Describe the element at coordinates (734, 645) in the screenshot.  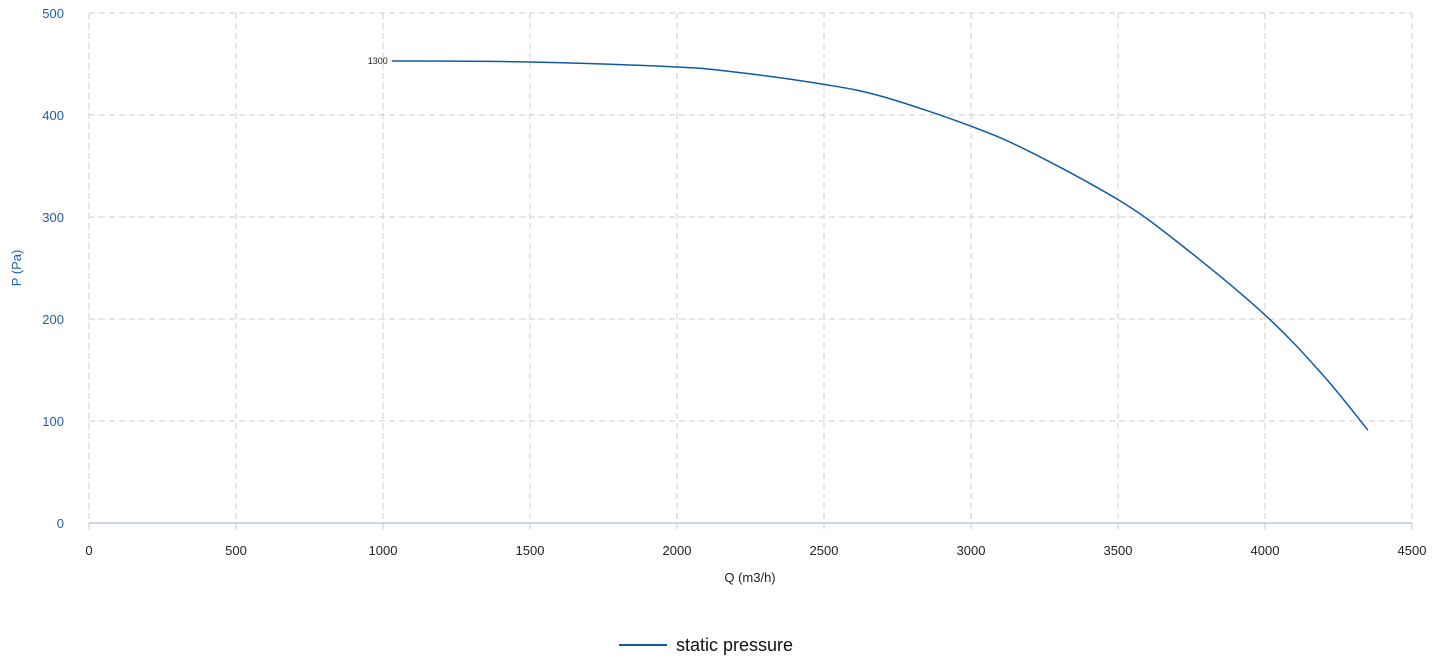
I see `legend-label-static-pressure: static pressure` at that location.